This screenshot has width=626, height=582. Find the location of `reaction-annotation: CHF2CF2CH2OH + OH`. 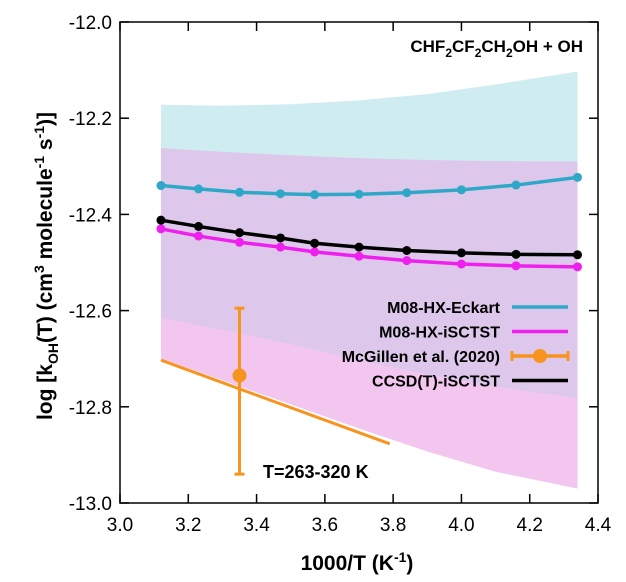

reaction-annotation: CHF2CF2CH2OH + OH is located at coordinates (496, 48).